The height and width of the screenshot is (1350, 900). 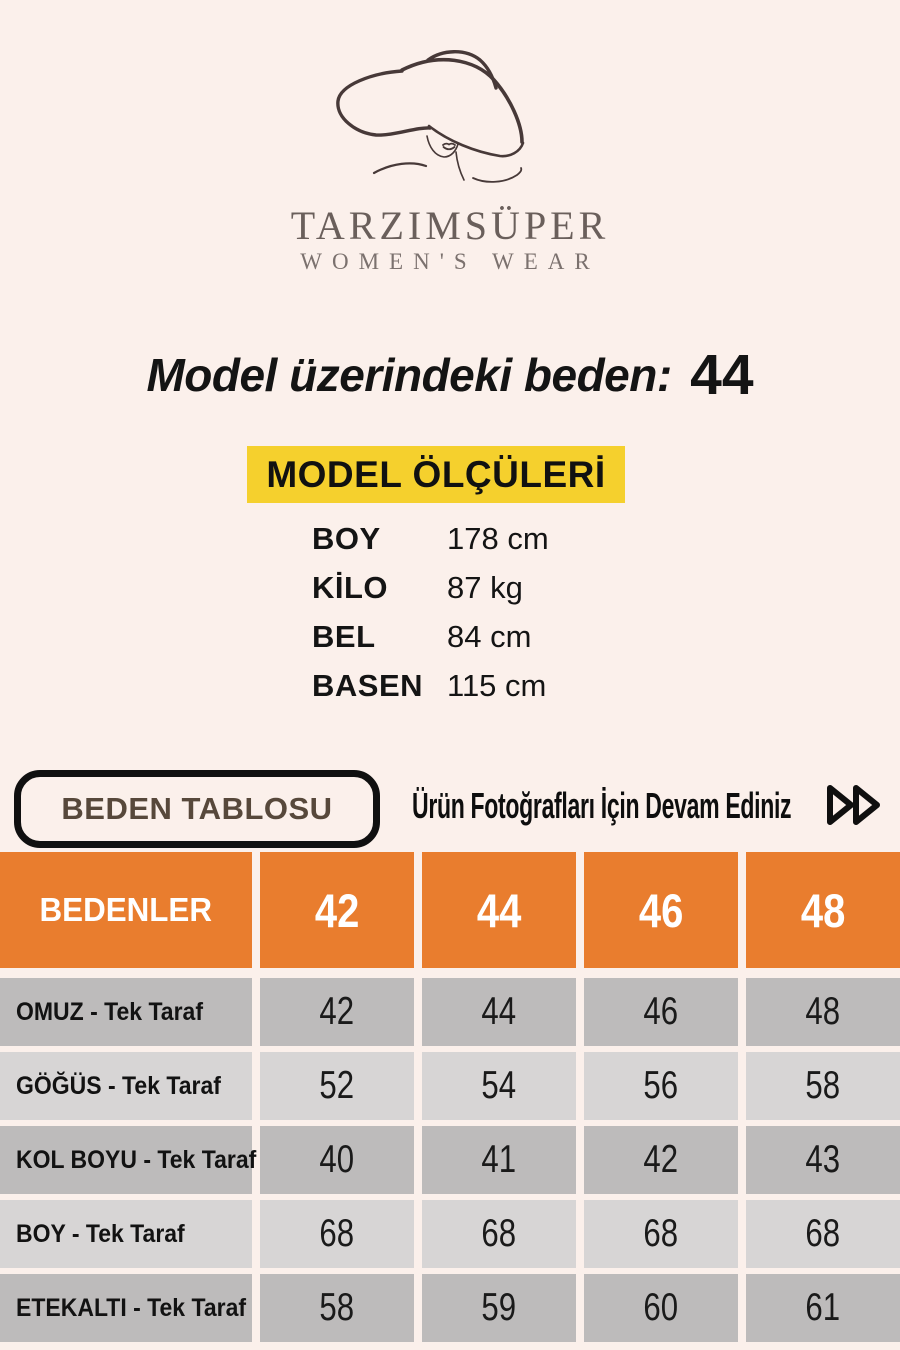 I want to click on size-table-header-row: BEDENLER 42 44 46 48, so click(x=450, y=910).